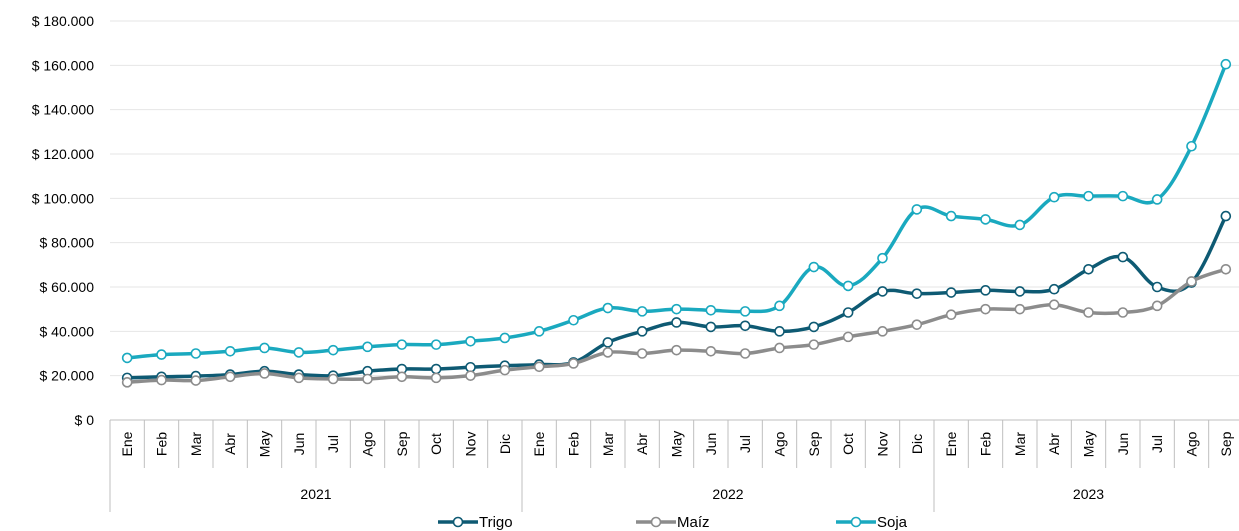  Describe the element at coordinates (458, 522) in the screenshot. I see `legend-marker-trigo` at that location.